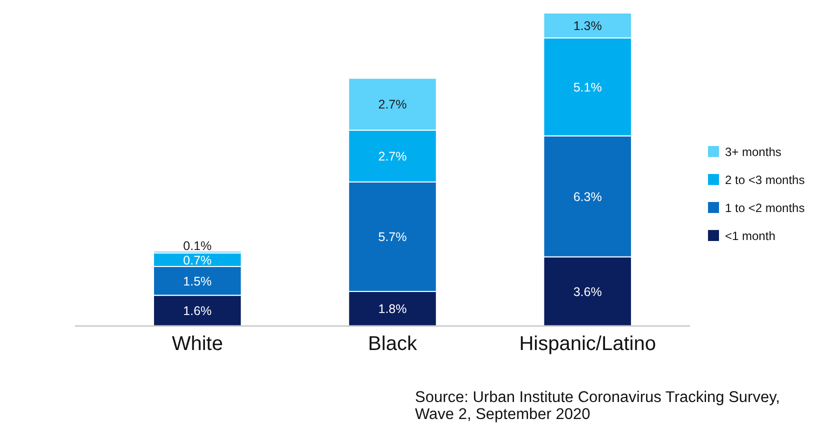  Describe the element at coordinates (587, 344) in the screenshot. I see `x-tick-label: Hispanic/Latino` at that location.